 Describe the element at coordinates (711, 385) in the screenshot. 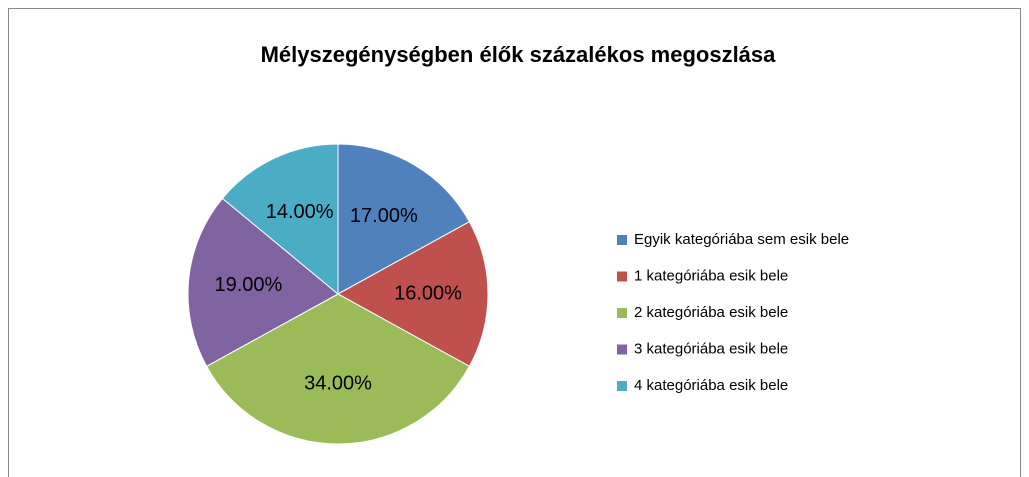

I see `legend-label: 4 kategóriába esik bele` at that location.